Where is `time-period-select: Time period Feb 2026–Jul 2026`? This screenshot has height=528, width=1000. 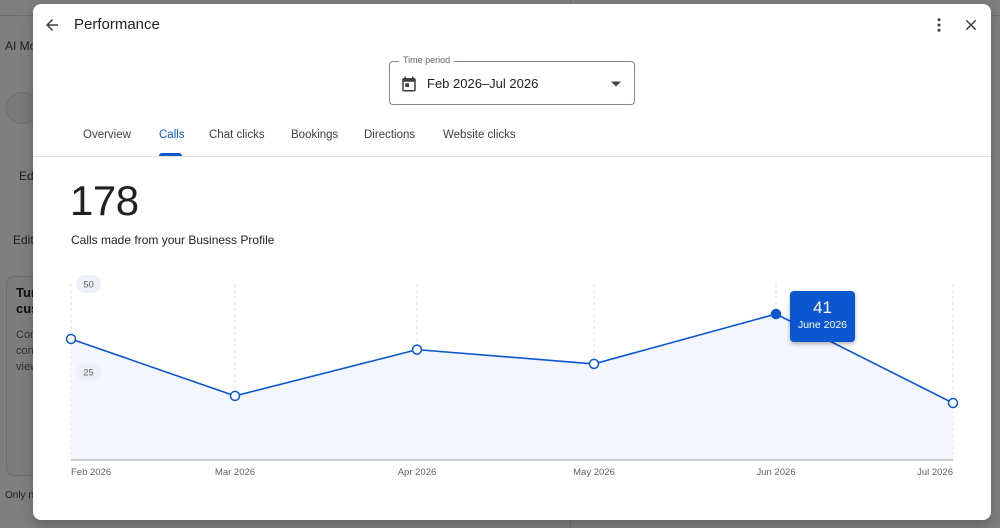
time-period-select: Time period Feb 2026–Jul 2026 is located at coordinates (512, 80).